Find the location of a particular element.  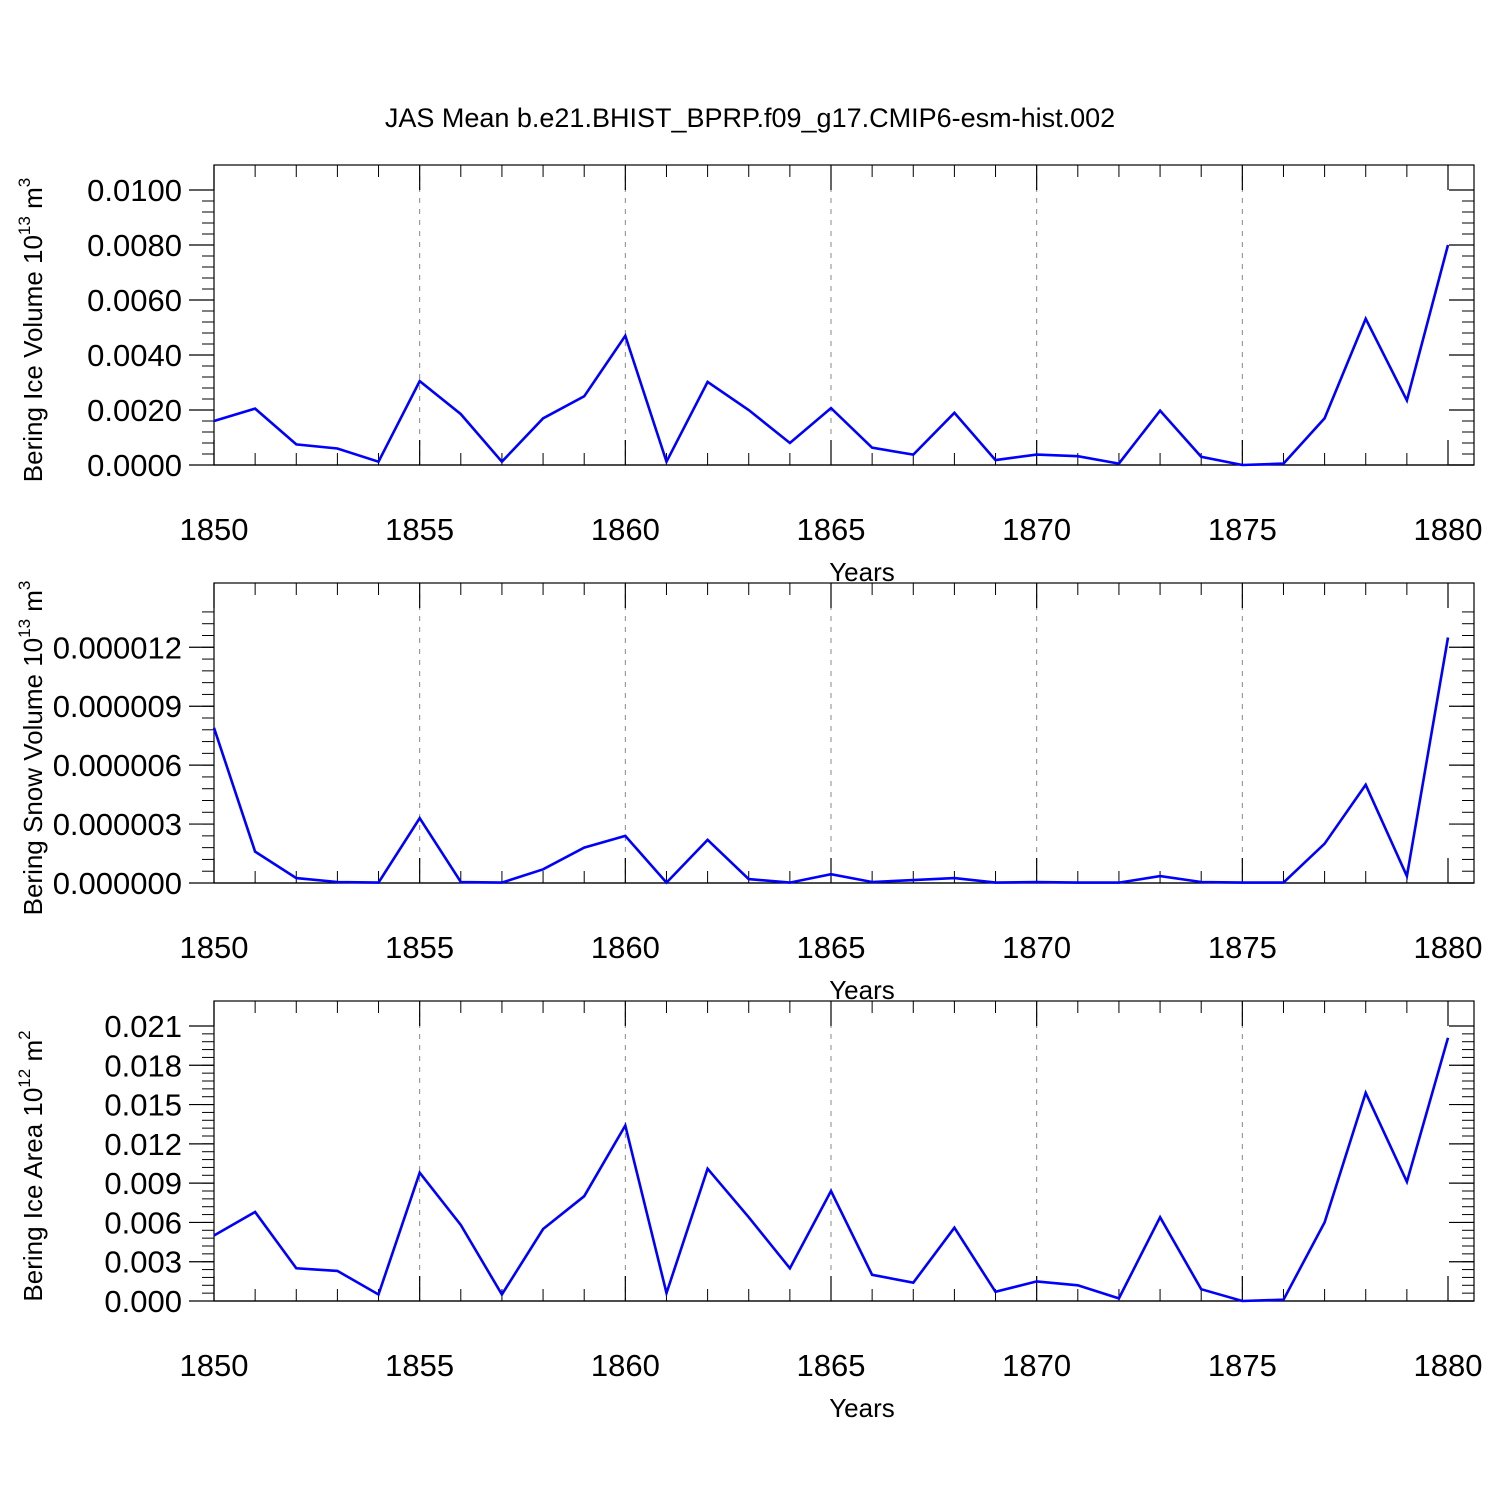

y-tick-label: 0.003 is located at coordinates (143, 1262).